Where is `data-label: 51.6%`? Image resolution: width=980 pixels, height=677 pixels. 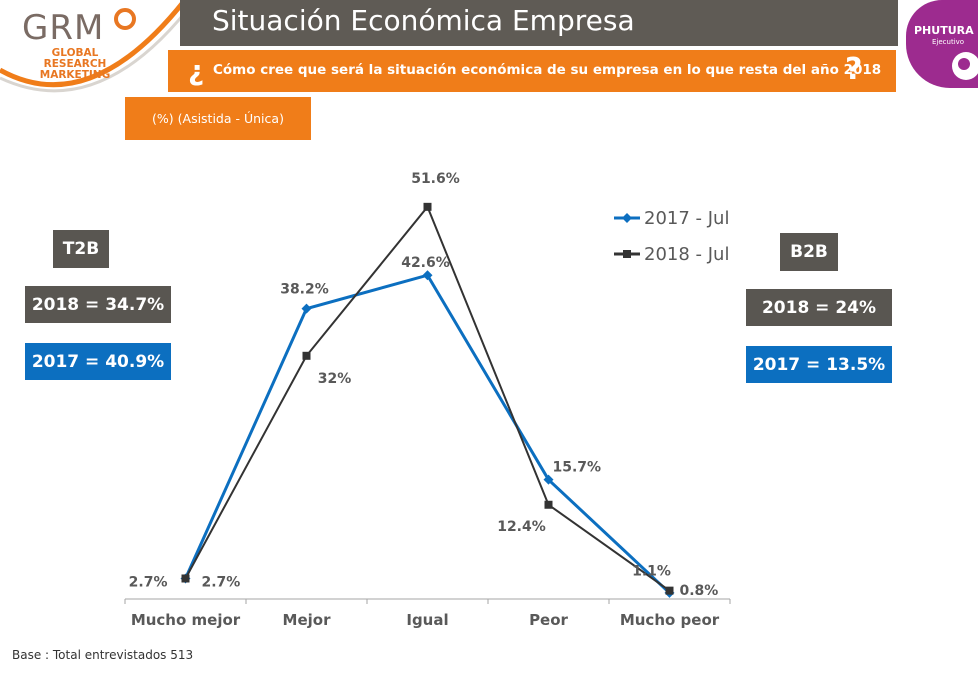
data-label: 51.6% is located at coordinates (435, 179).